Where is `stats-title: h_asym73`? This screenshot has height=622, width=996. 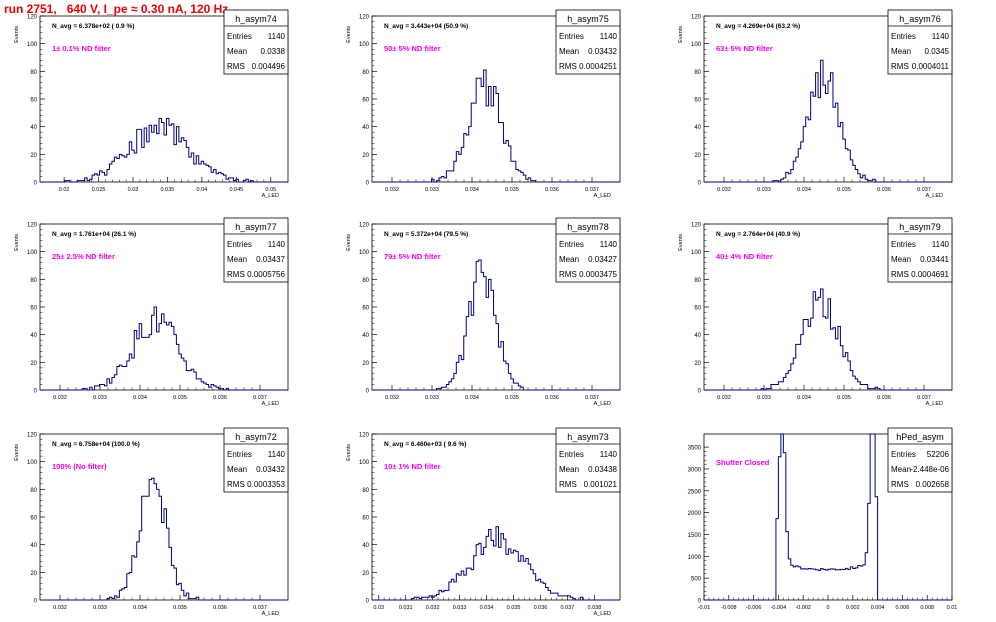 stats-title: h_asym73 is located at coordinates (588, 437).